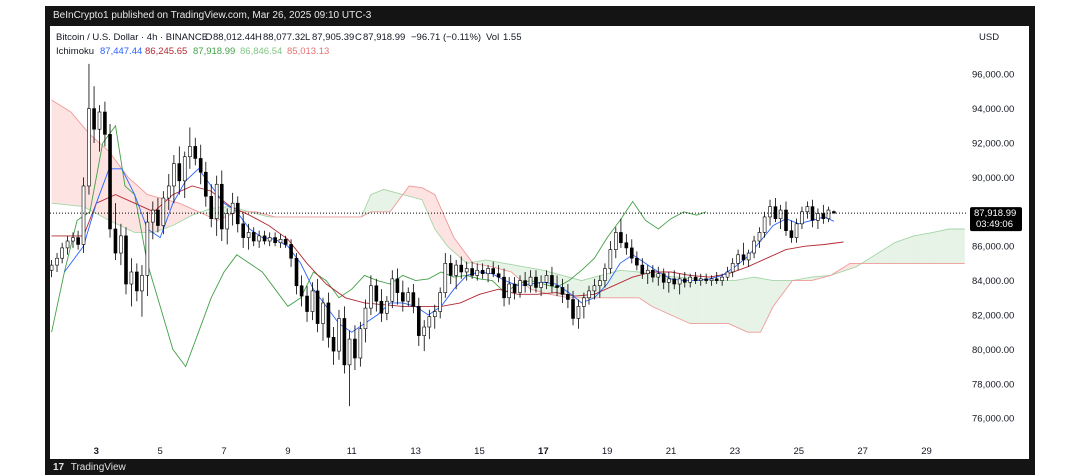 Image resolution: width=1079 pixels, height=475 pixels. What do you see at coordinates (989, 37) in the screenshot?
I see `currency-label: USD` at bounding box center [989, 37].